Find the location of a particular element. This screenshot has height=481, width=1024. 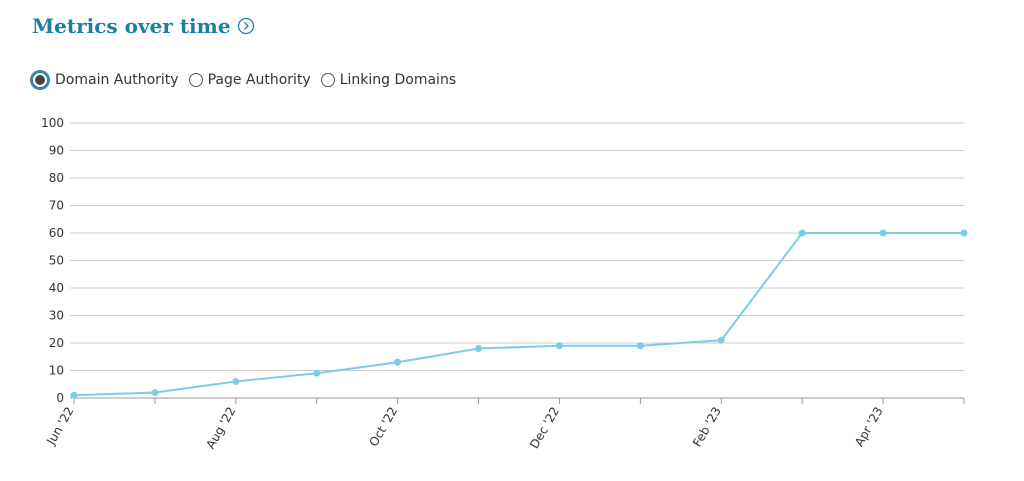

radio-option: Page Authority is located at coordinates (249, 80).